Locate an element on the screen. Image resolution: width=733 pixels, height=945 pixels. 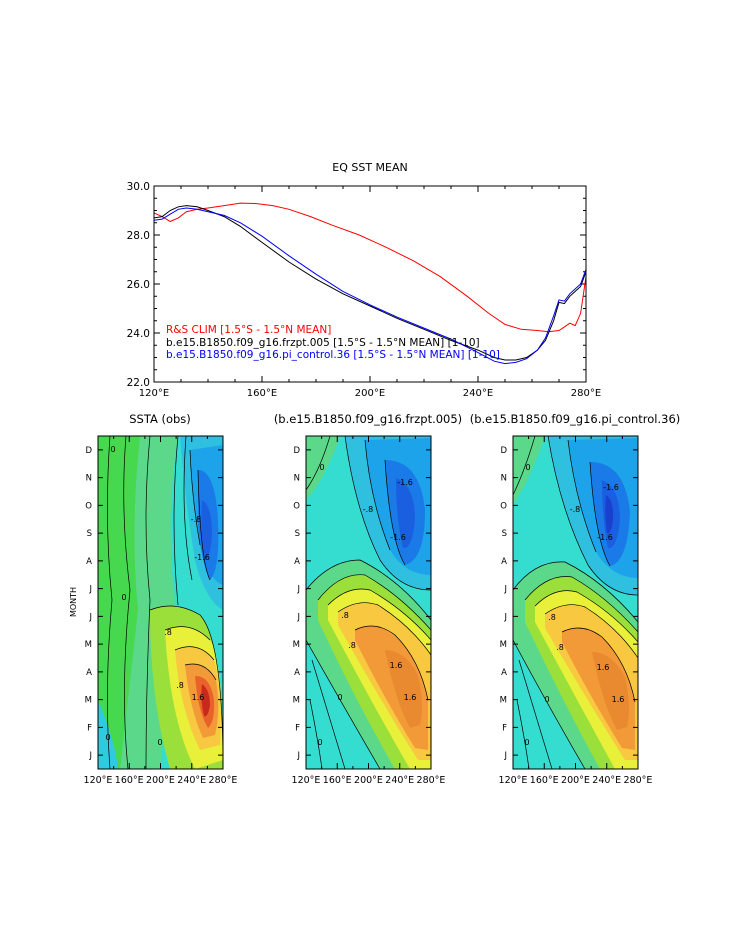
heatmap-frzpt-title: (b.e15.B1850.f09_g16.frzpt.005) is located at coordinates (368, 419).